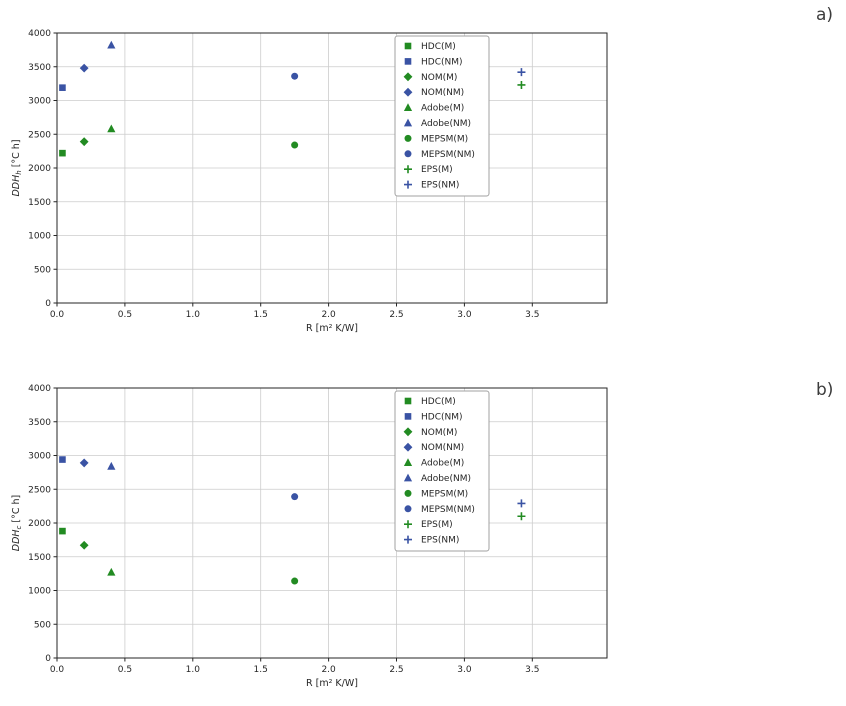 The image size is (846, 706). I want to click on panel-label-a: a), so click(825, 15).